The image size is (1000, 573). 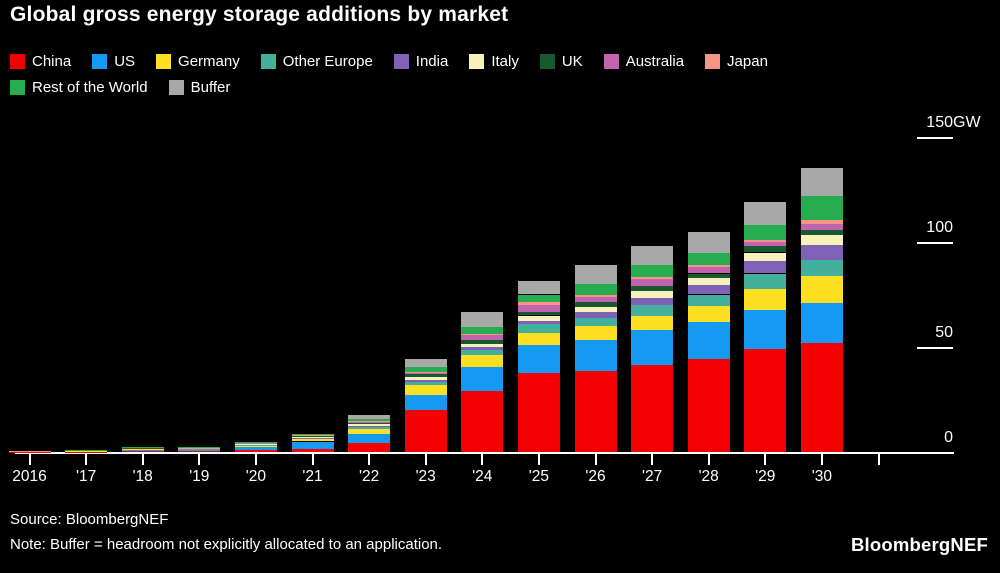 What do you see at coordinates (210, 87) in the screenshot?
I see `legend-label: Buffer` at bounding box center [210, 87].